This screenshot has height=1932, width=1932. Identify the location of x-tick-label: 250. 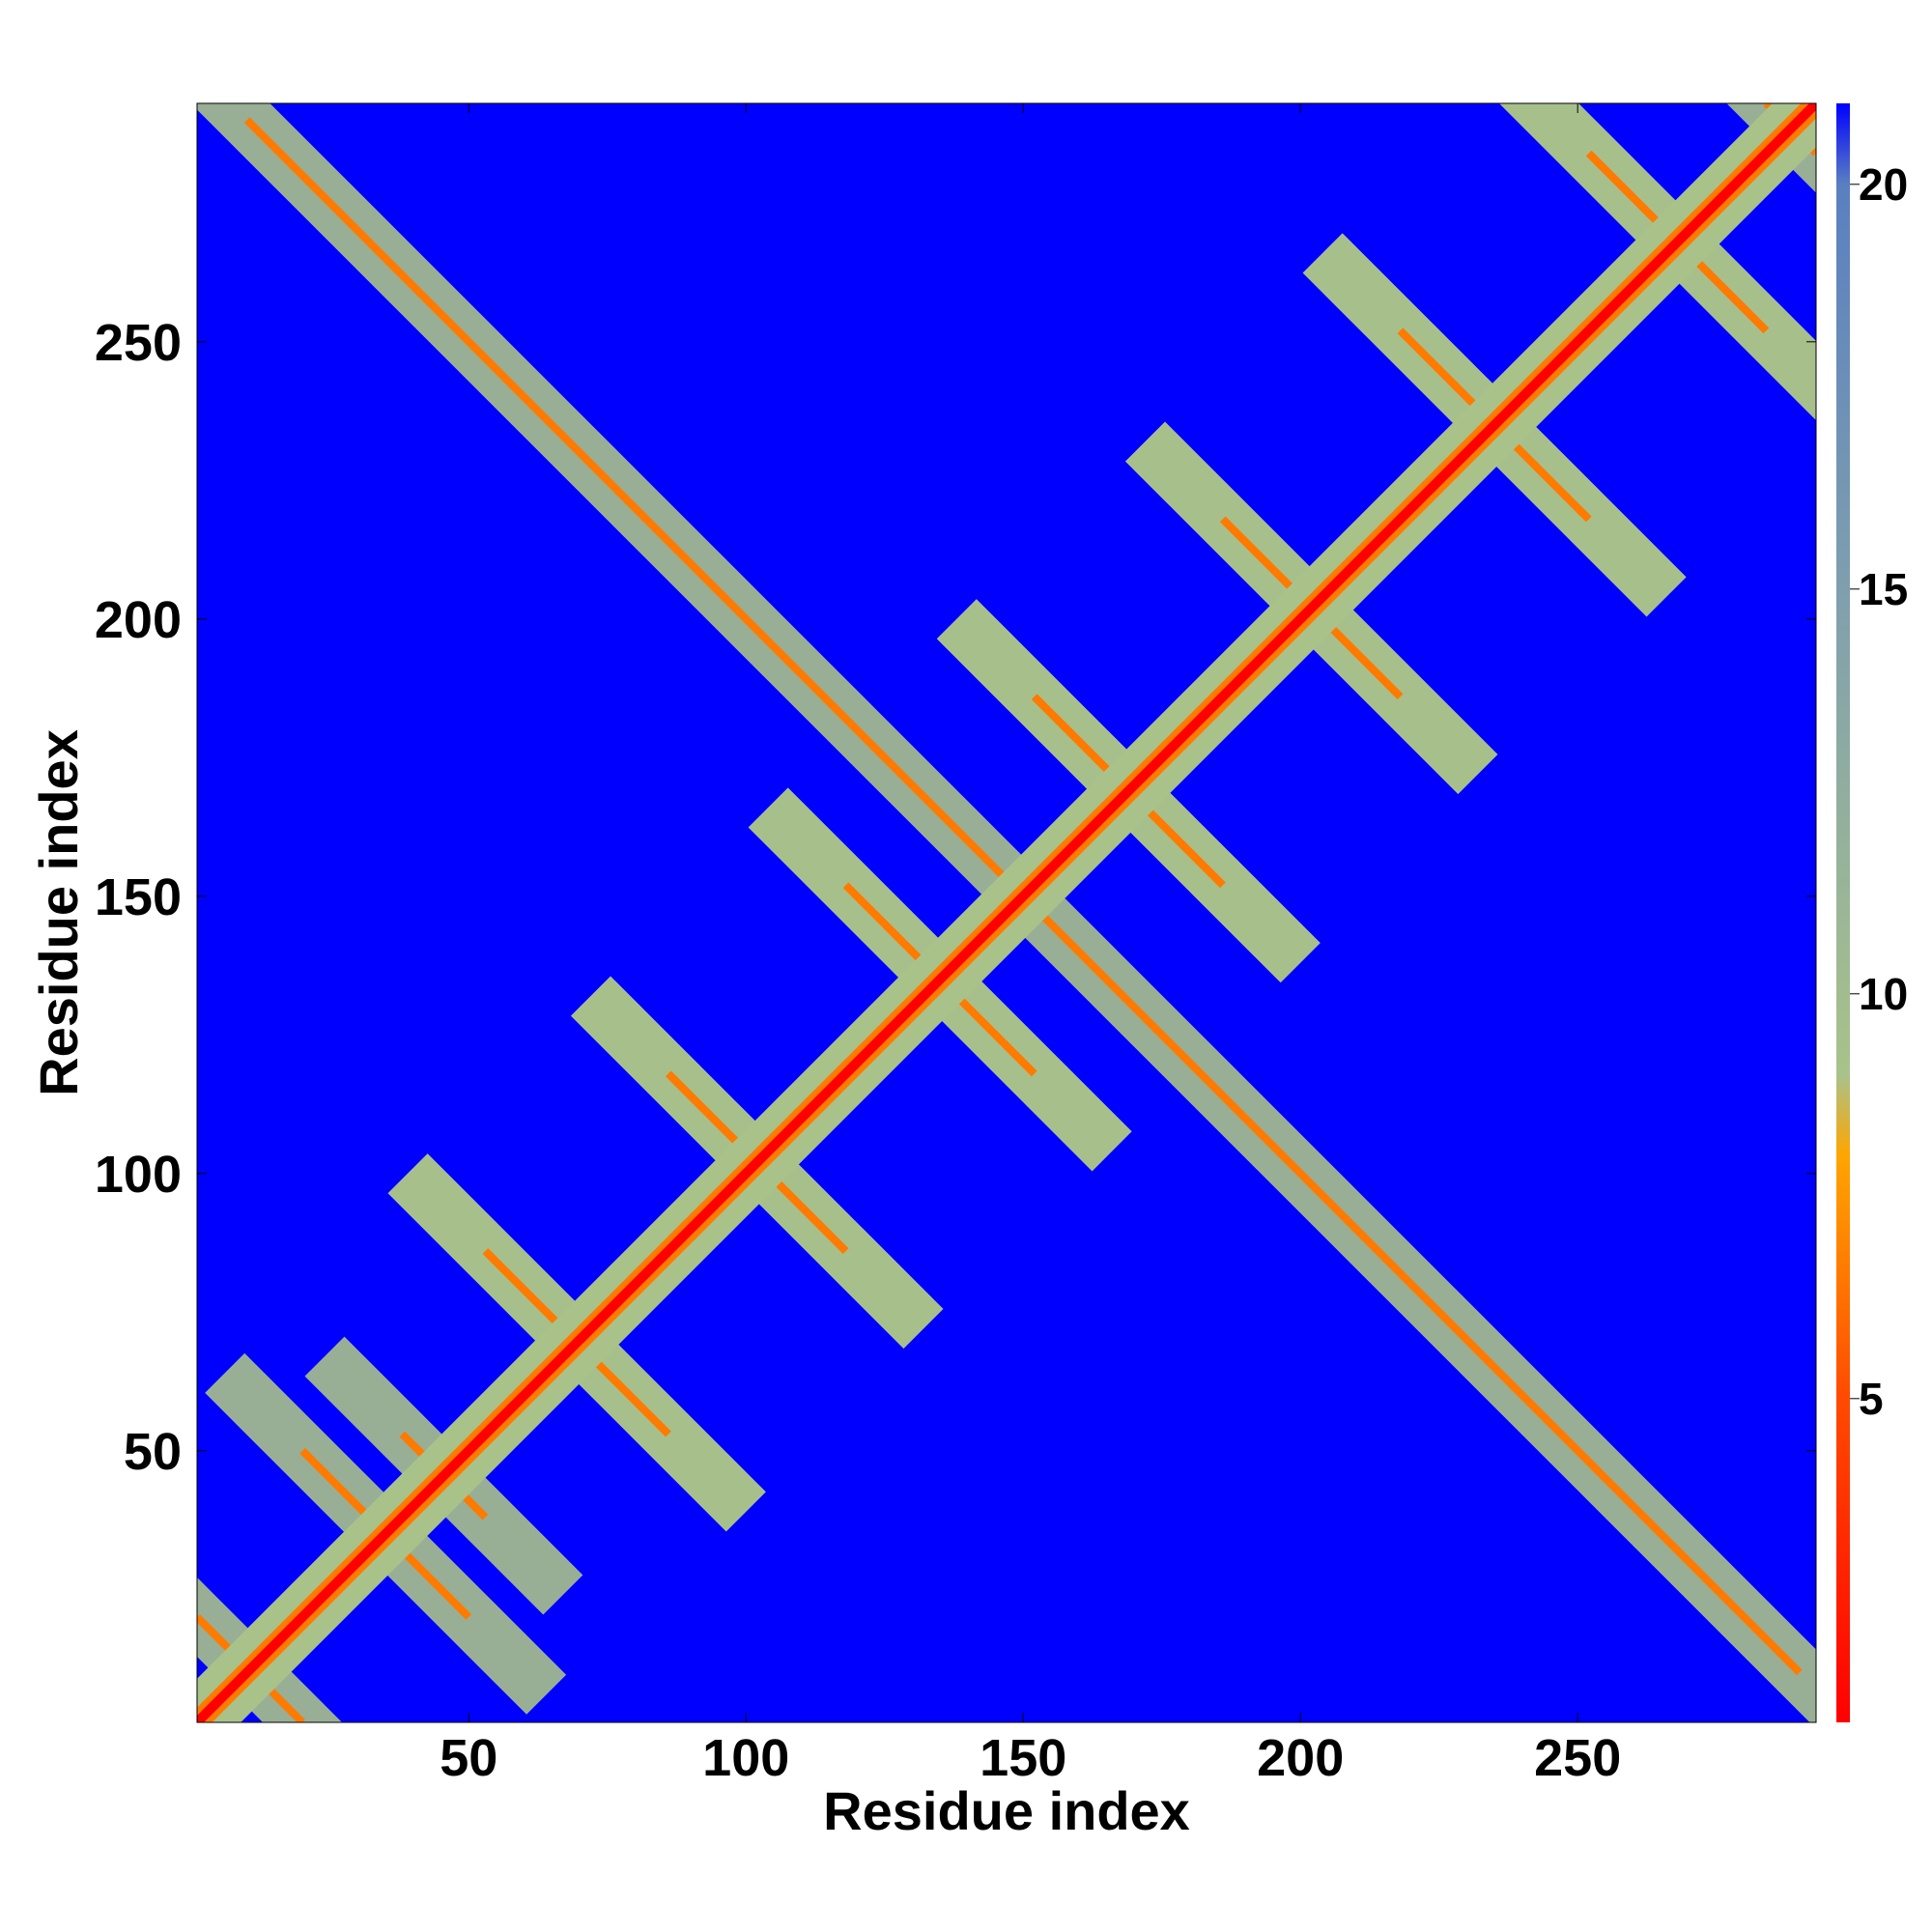
(1577, 1758).